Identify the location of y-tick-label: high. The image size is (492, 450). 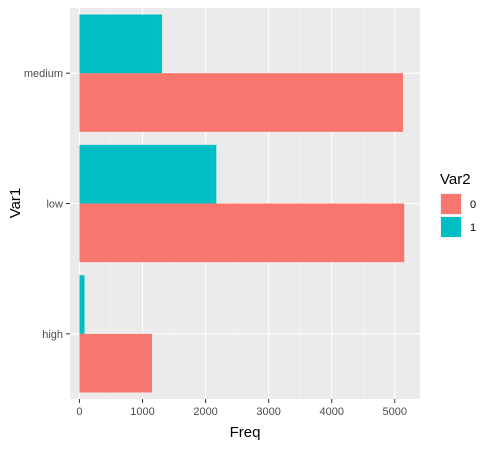
(52, 335).